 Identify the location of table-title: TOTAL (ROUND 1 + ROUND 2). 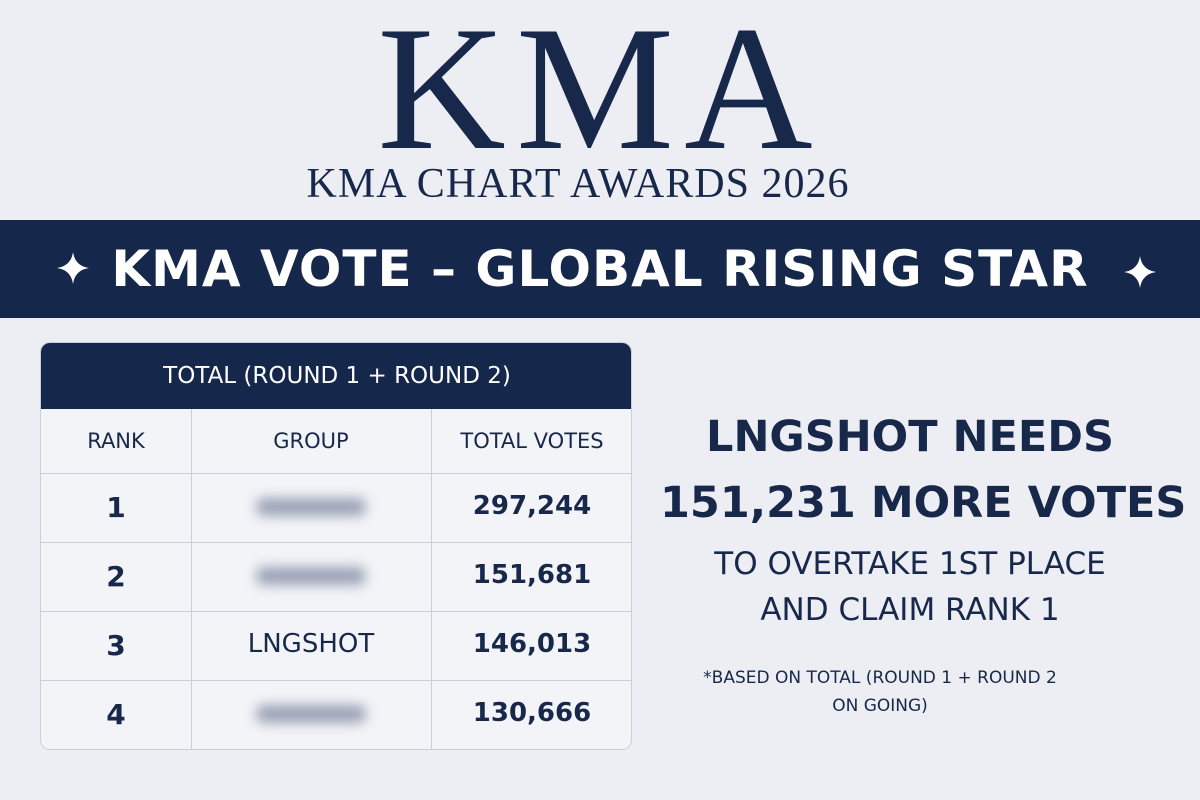
(337, 376).